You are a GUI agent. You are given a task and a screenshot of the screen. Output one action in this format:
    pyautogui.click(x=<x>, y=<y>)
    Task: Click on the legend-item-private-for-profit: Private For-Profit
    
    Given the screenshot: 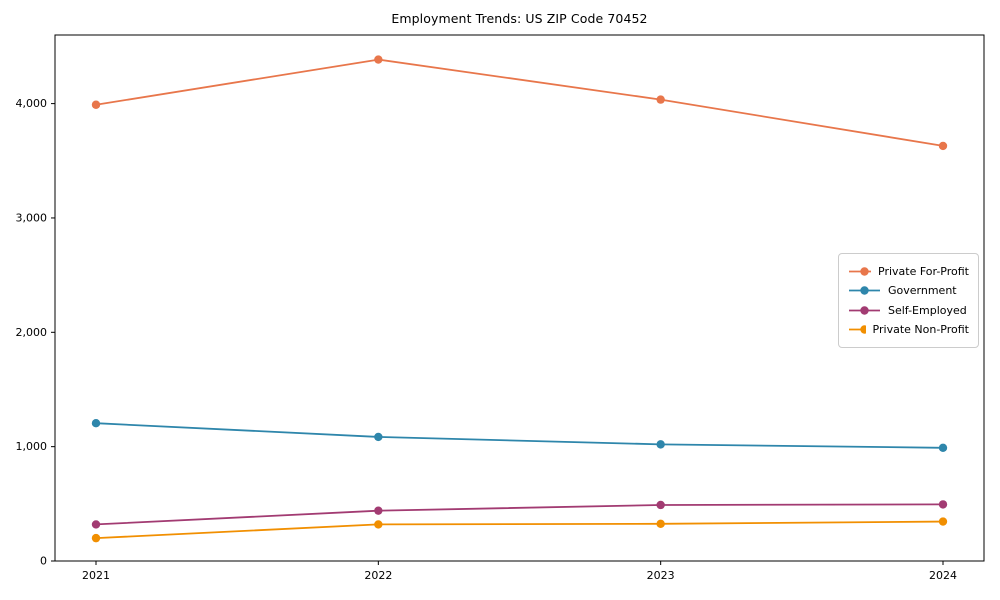 What is the action you would take?
    pyautogui.click(x=908, y=271)
    